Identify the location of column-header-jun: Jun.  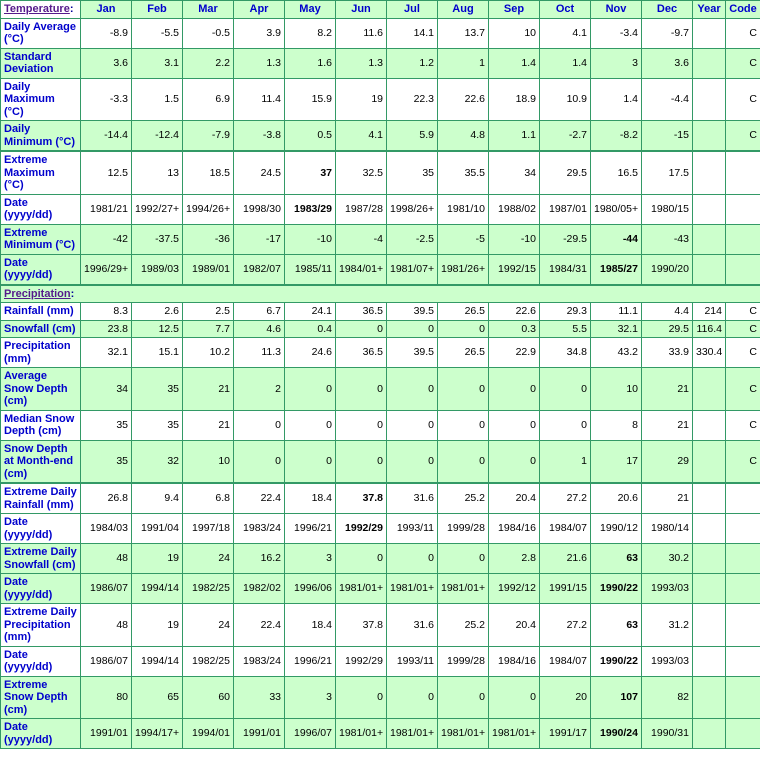
(361, 9).